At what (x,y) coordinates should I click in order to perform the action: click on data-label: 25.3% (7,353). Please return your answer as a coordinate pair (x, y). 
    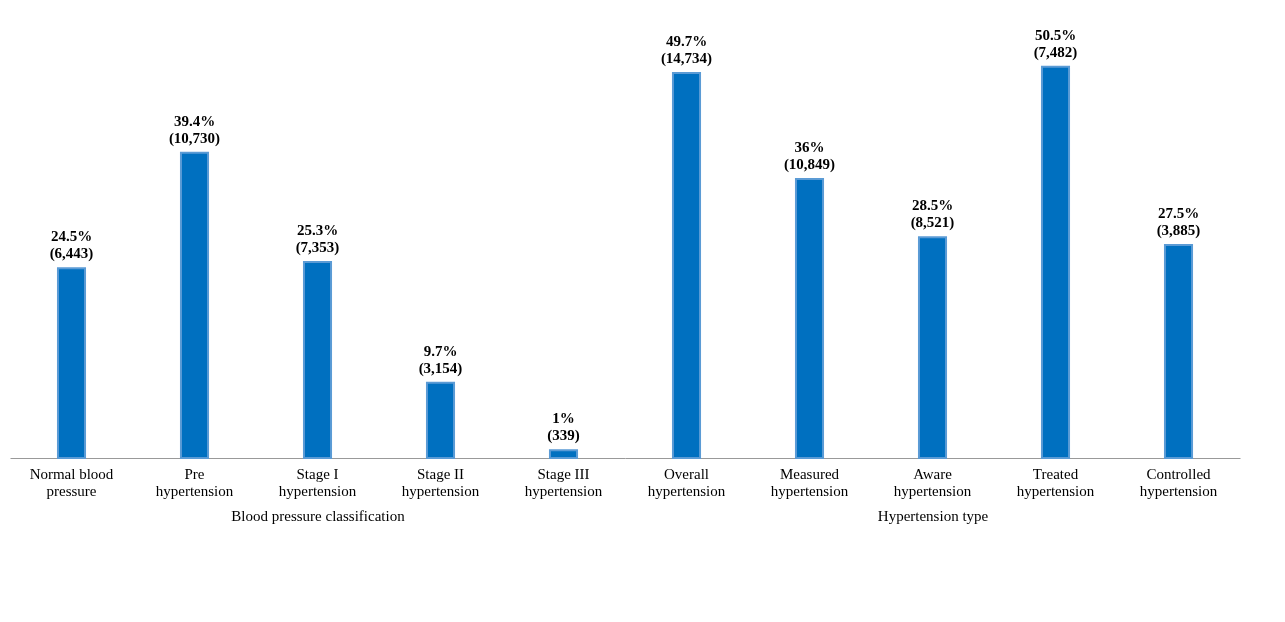
    Looking at the image, I should click on (317, 238).